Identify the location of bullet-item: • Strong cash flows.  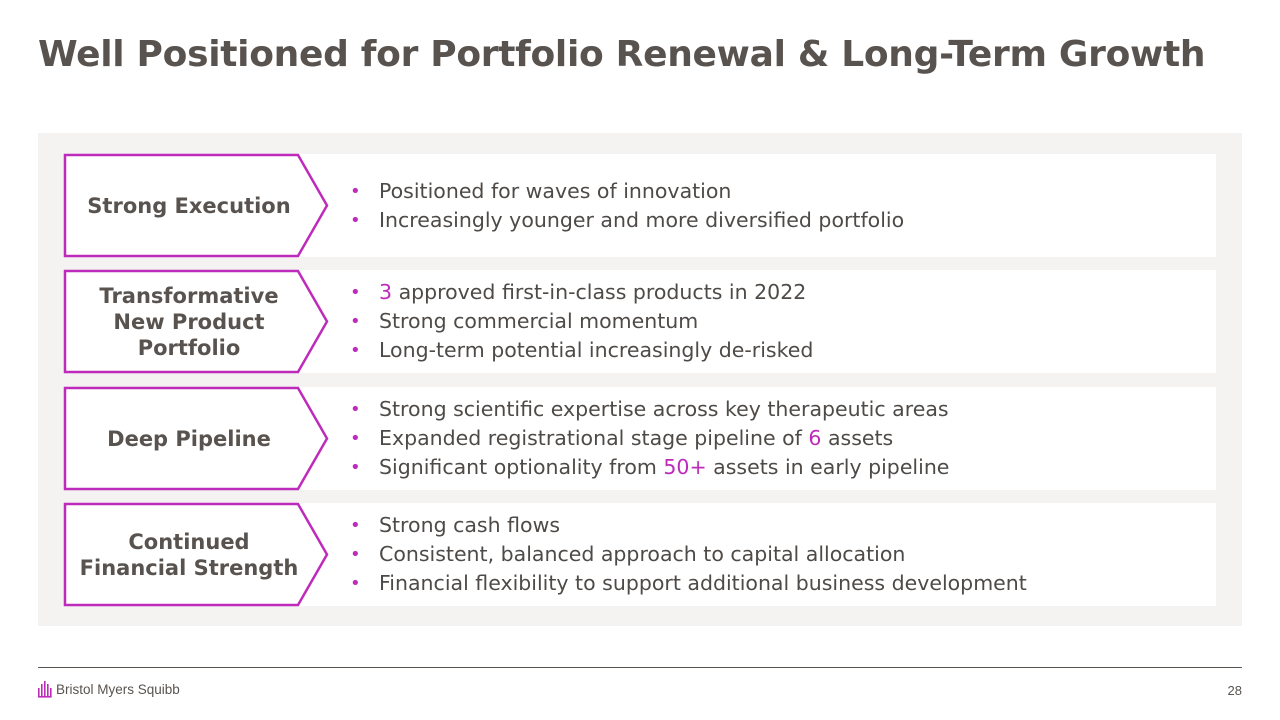
(780, 525).